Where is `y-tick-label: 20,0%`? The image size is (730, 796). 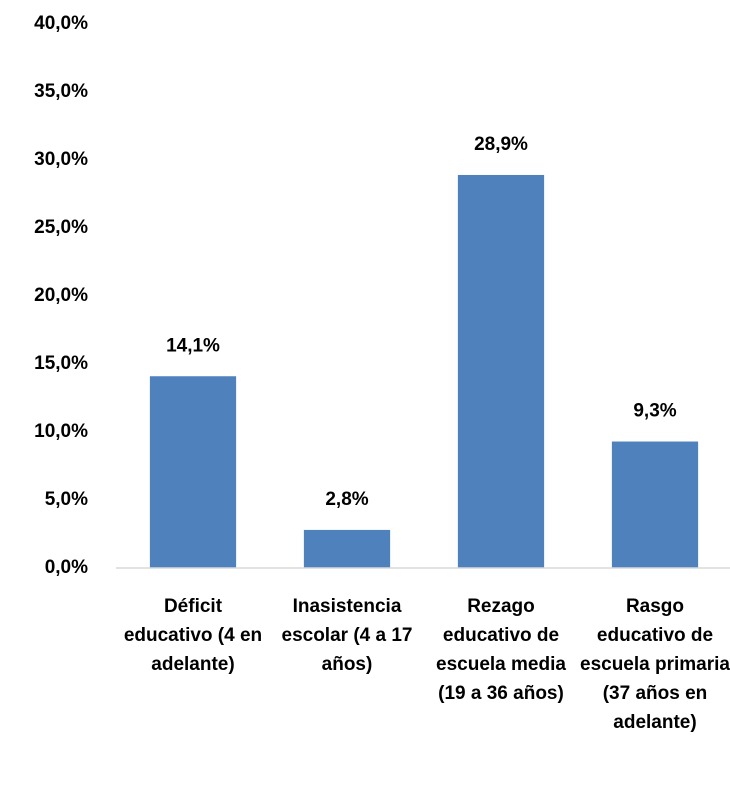 y-tick-label: 20,0% is located at coordinates (61, 295).